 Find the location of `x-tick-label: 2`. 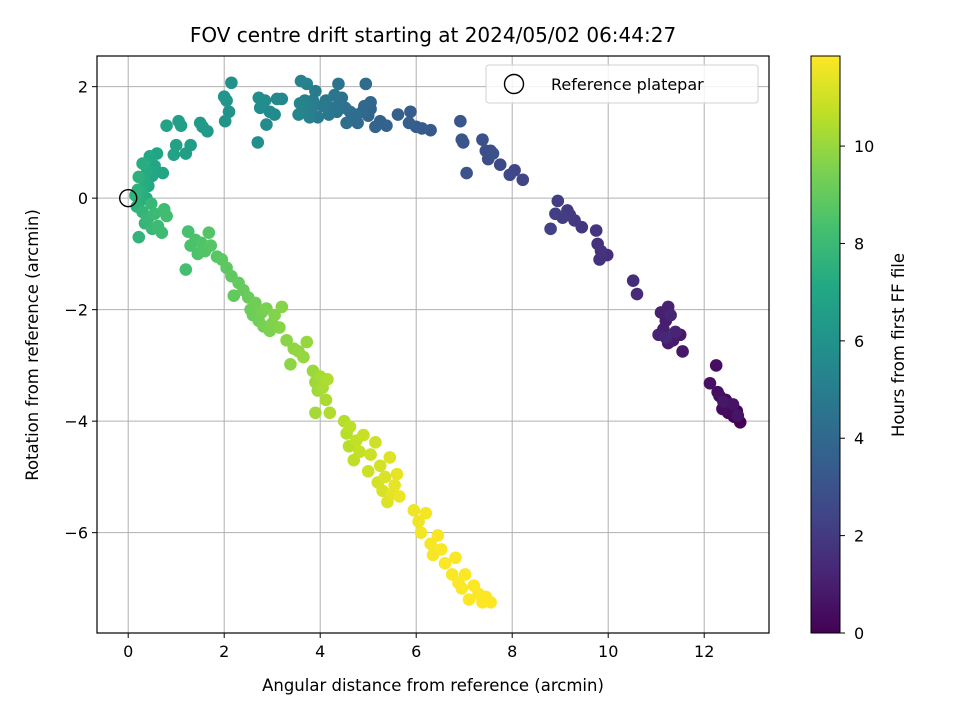

x-tick-label: 2 is located at coordinates (224, 651).